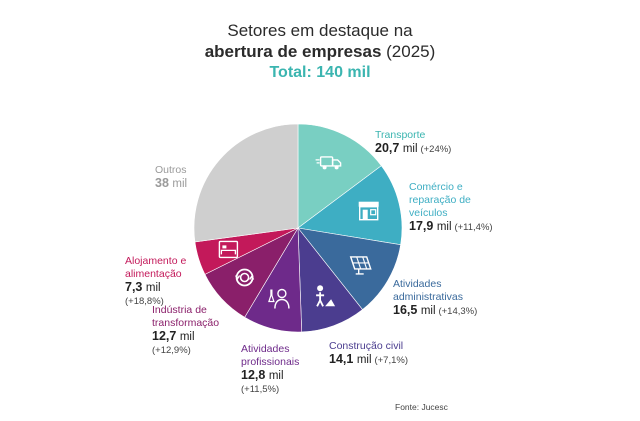  What do you see at coordinates (171, 170) in the screenshot?
I see `slice-name: Outros` at bounding box center [171, 170].